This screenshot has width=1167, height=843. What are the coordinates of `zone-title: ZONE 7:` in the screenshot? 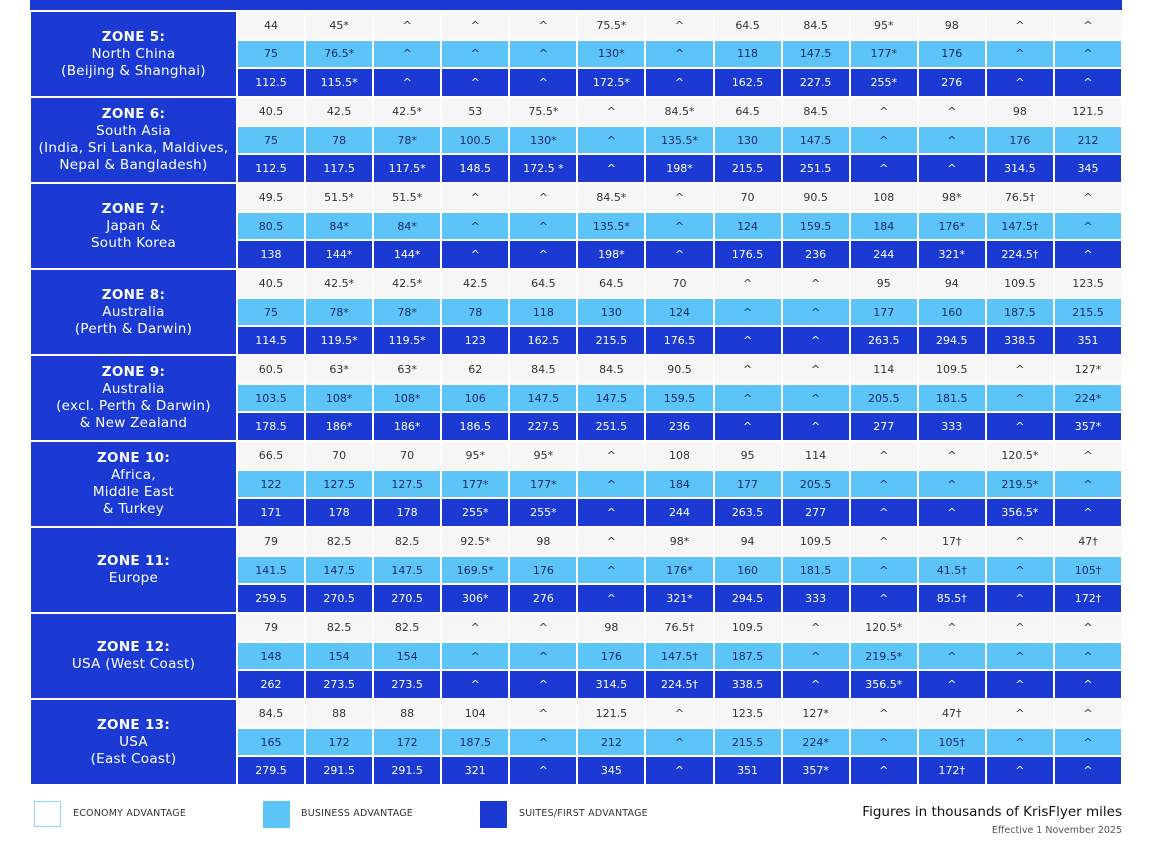 It's located at (133, 208).